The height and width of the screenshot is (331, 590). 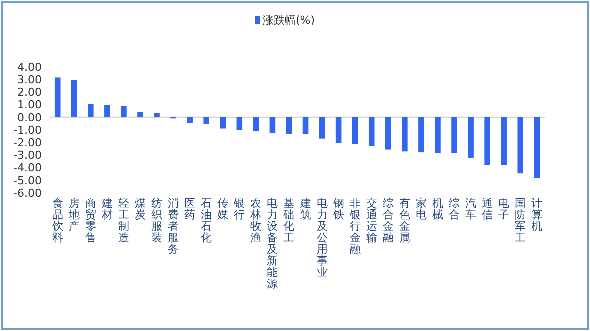 I want to click on y-tick-label: 1.00, so click(x=30, y=105).